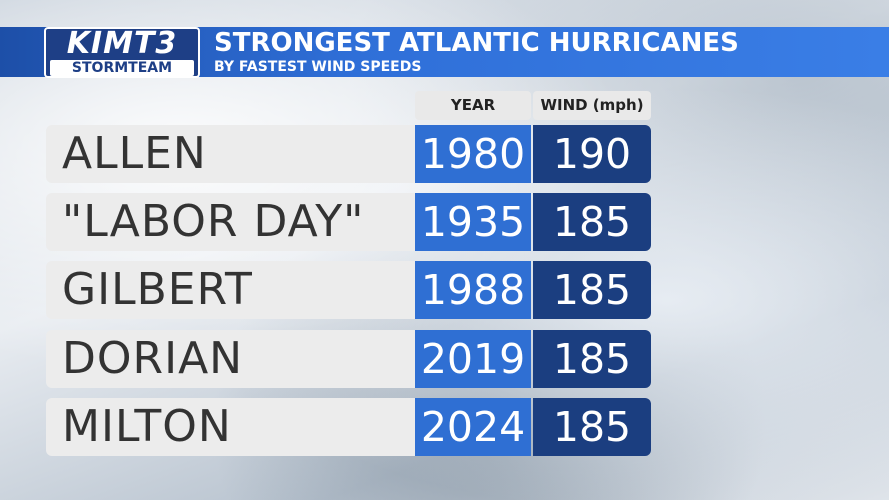 The width and height of the screenshot is (889, 500). I want to click on cell-name: ALLEN, so click(230, 154).